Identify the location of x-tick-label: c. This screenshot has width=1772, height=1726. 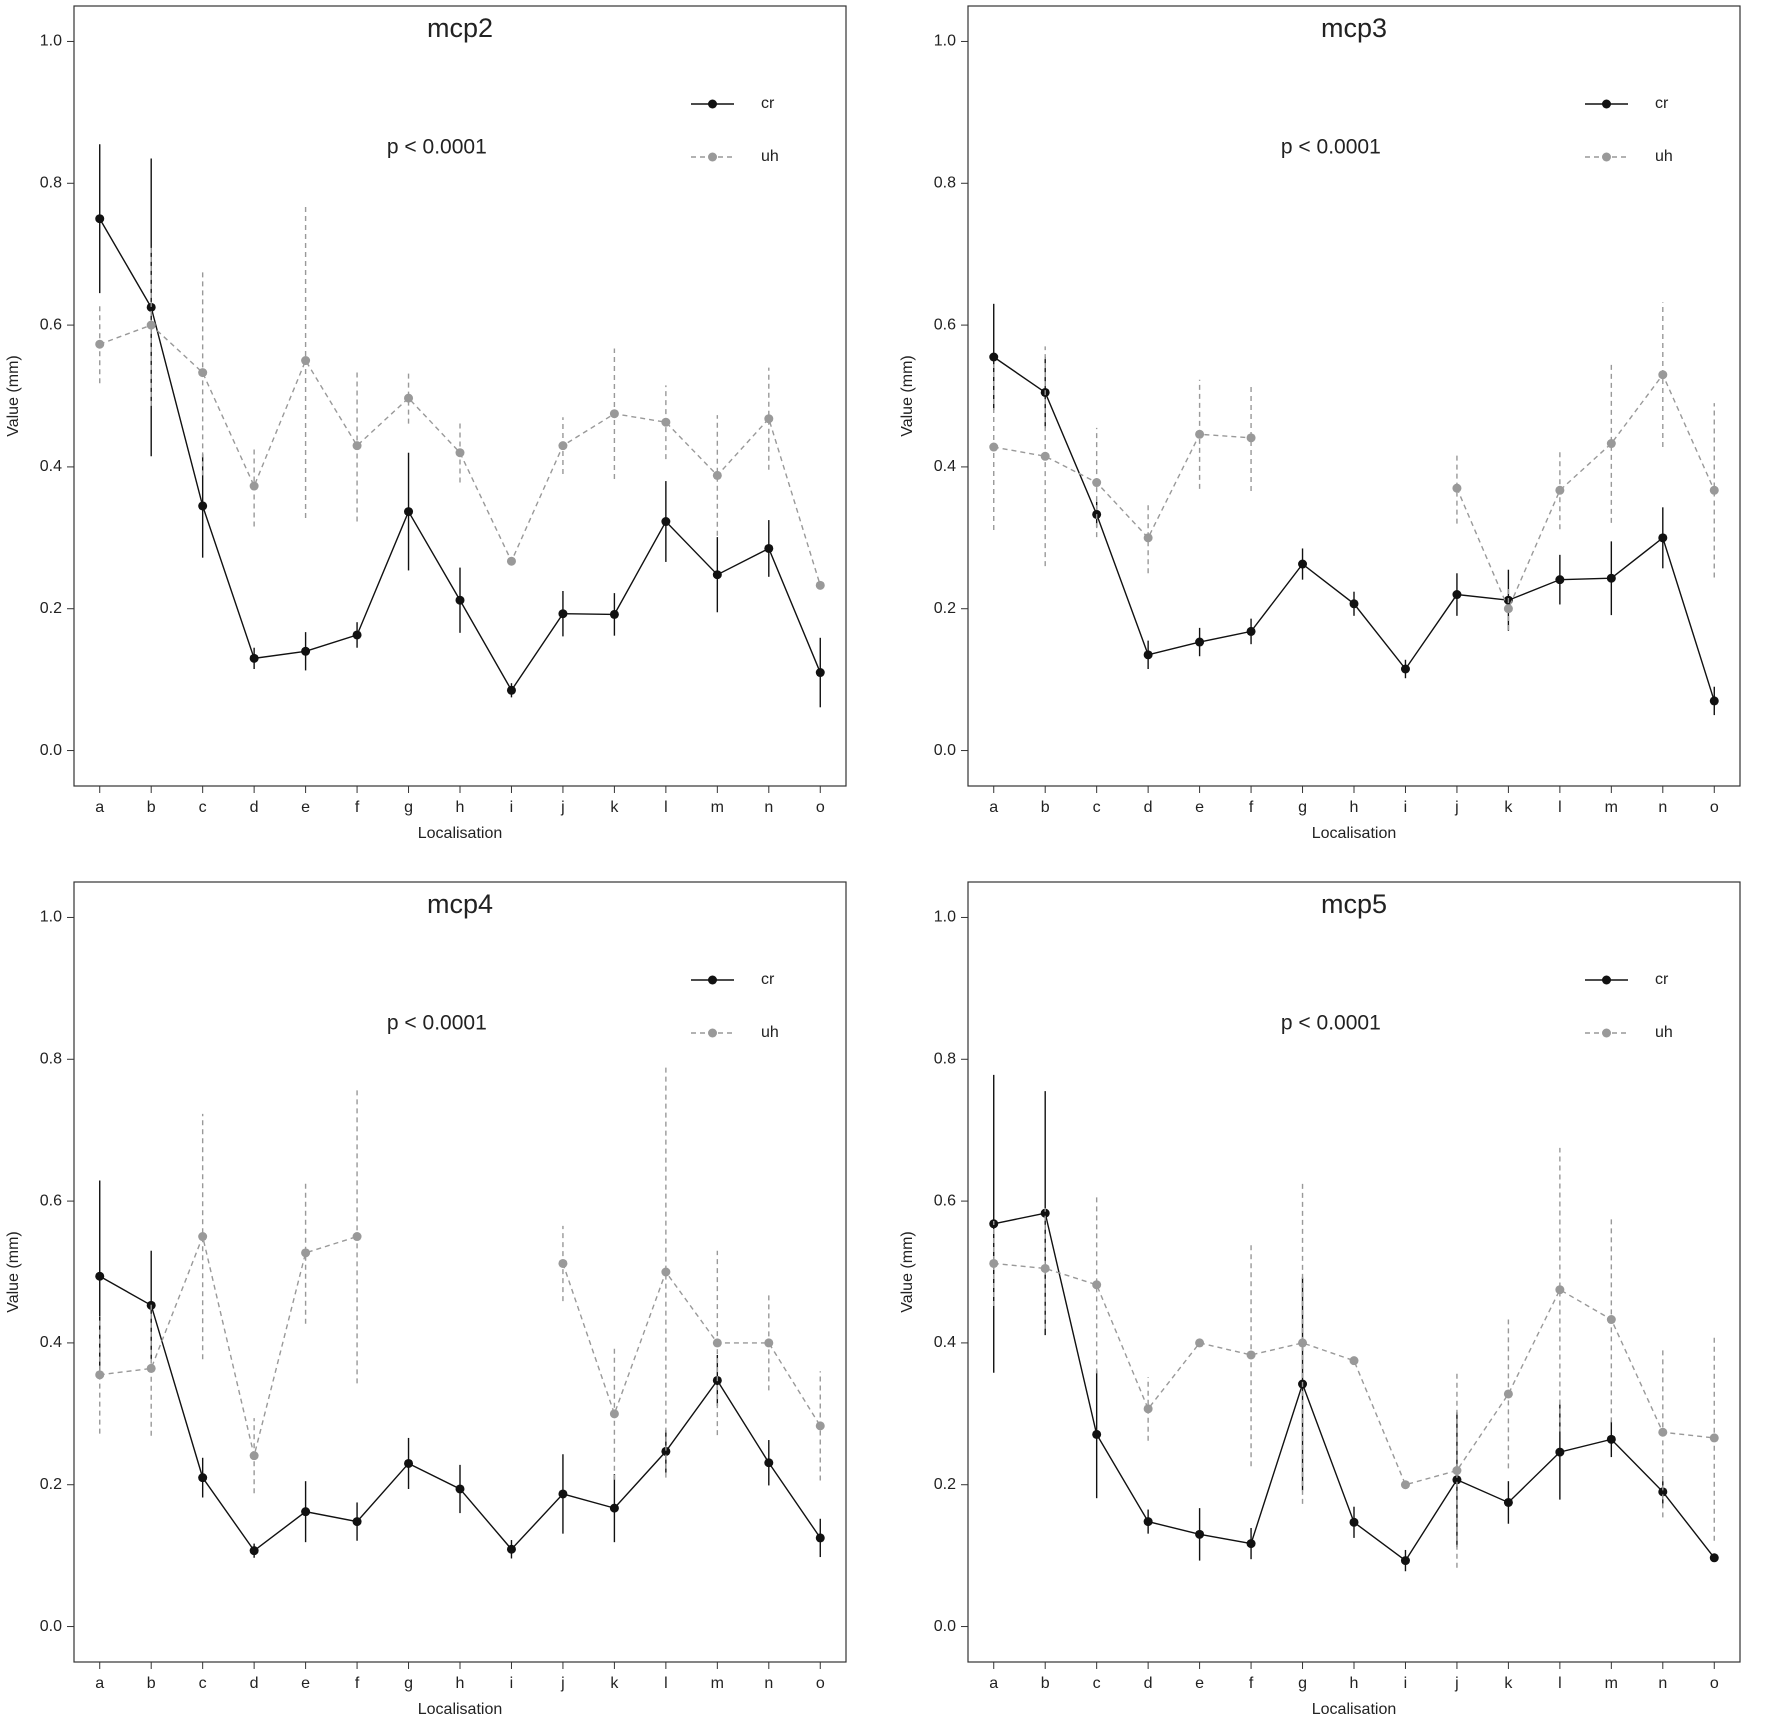
(1097, 1683).